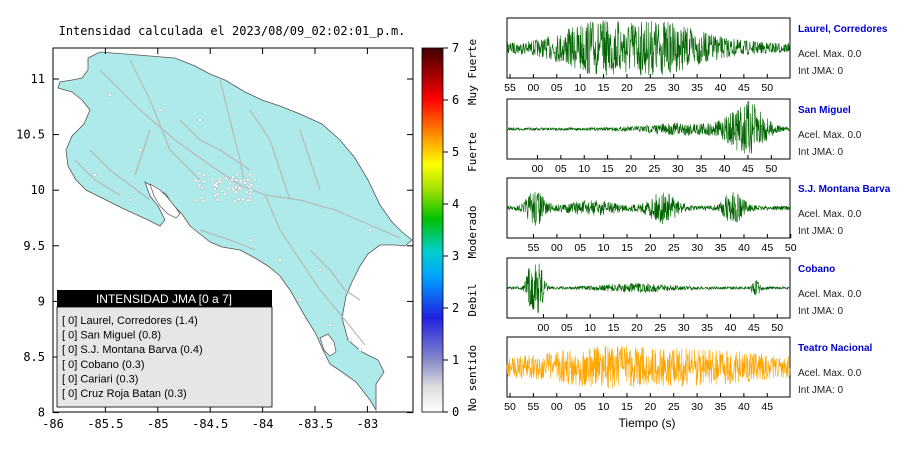 The image size is (910, 460). Describe the element at coordinates (451, 230) in the screenshot. I see `colorbar-ticks: 0 1 2 3 4 5 6 7` at that location.